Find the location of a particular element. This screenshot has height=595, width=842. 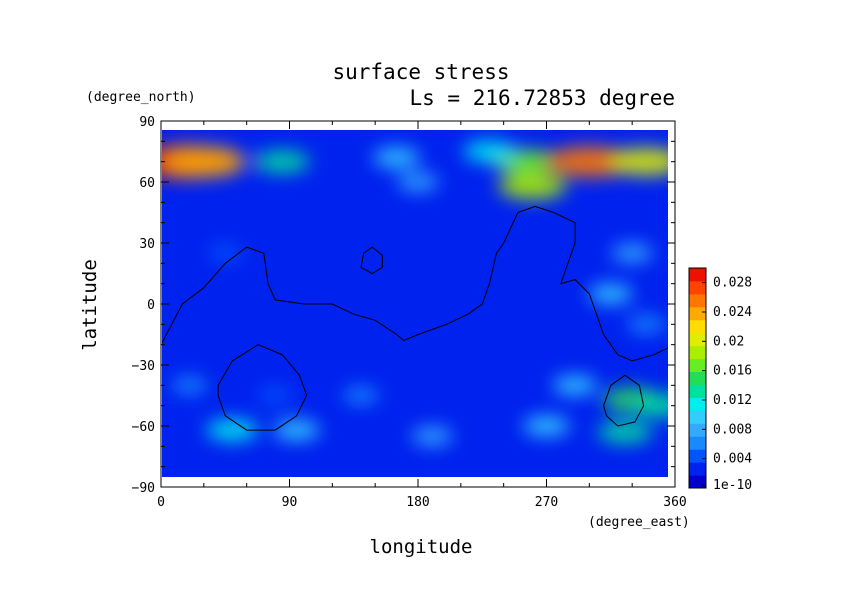

colorbar-tick-label: 0.004 is located at coordinates (732, 459).